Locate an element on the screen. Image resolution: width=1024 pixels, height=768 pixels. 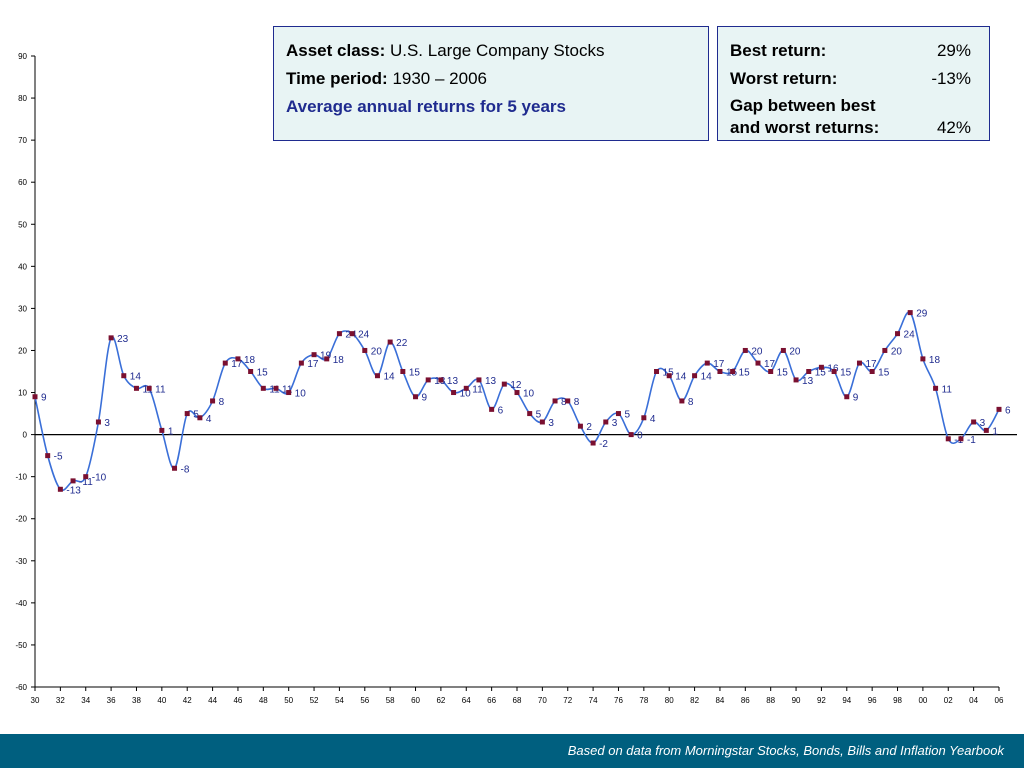
x-tick-label: 50 is located at coordinates (288, 700).